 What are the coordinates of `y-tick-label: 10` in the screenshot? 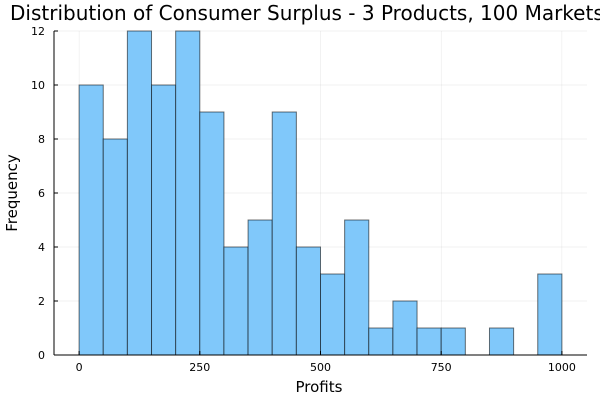 It's located at (38, 85).